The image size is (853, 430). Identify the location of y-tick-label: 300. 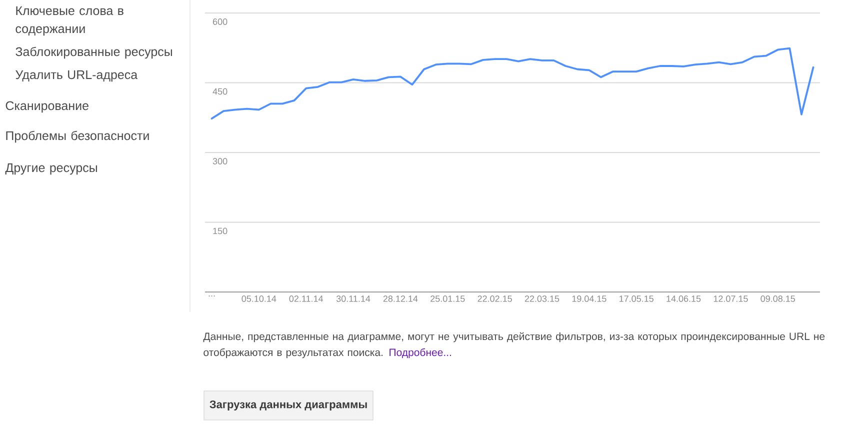
(220, 161).